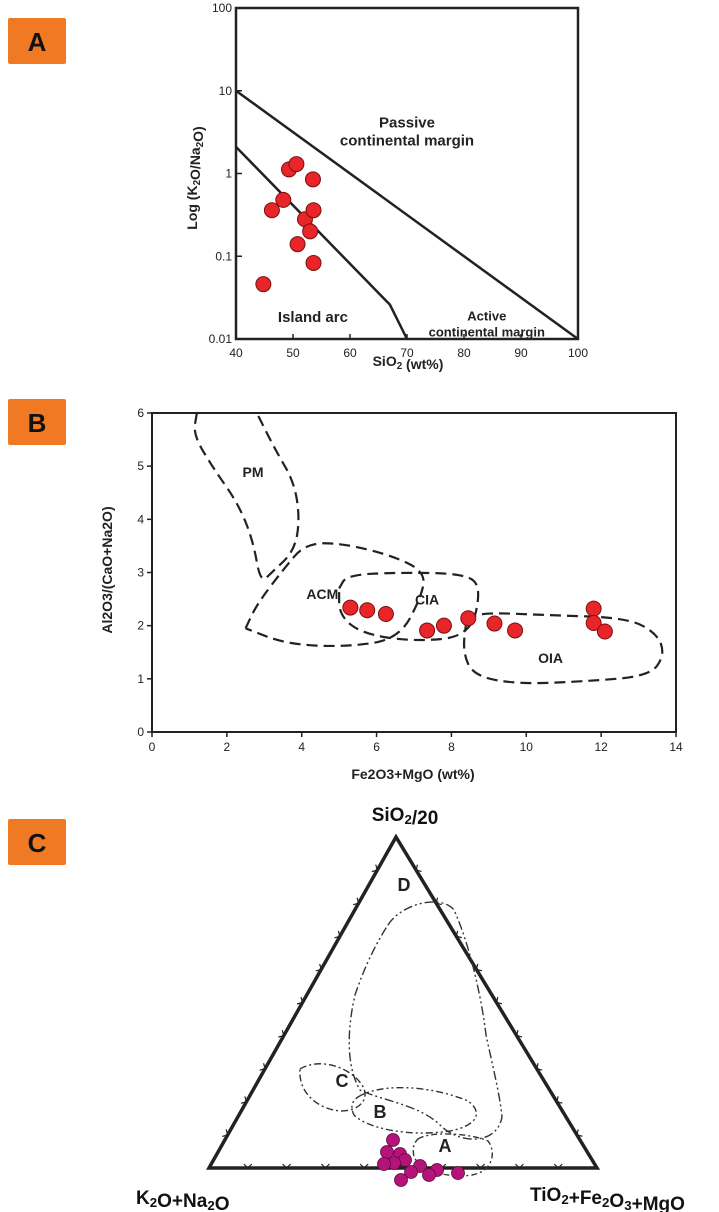 Image resolution: width=719 pixels, height=1212 pixels. I want to click on x-tick-label: 80, so click(464, 353).